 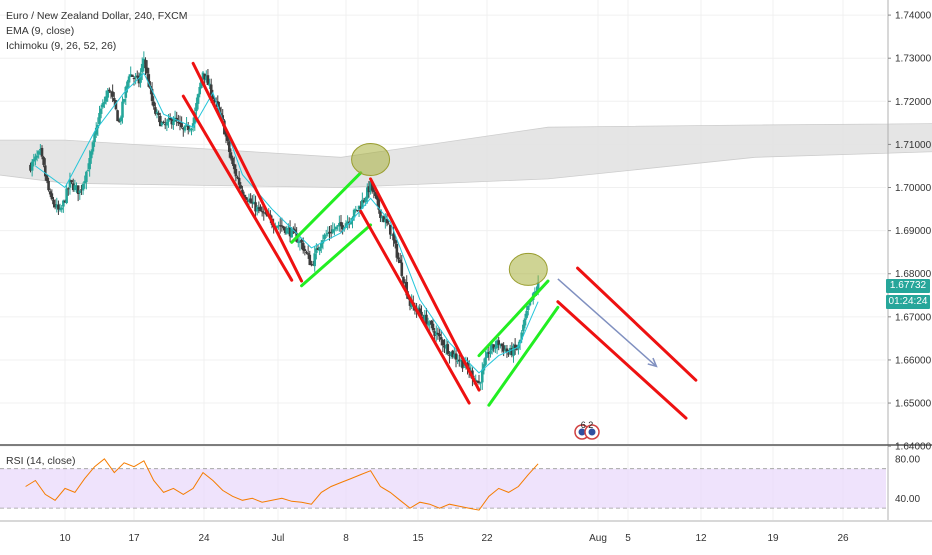 I want to click on channel-line-green, so click(x=523, y=356).